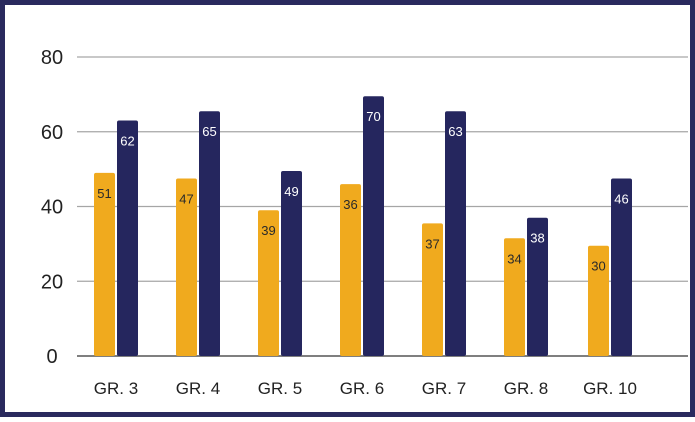  Describe the element at coordinates (52, 58) in the screenshot. I see `y-tick-label: 80` at that location.